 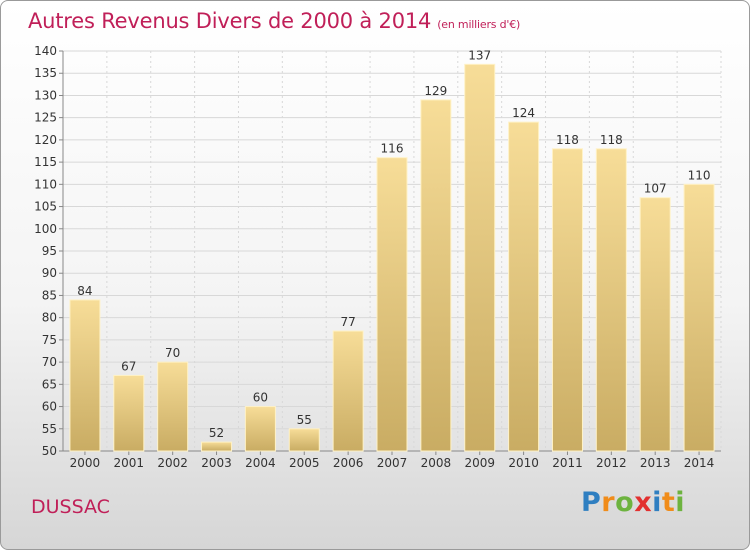 What do you see at coordinates (591, 502) in the screenshot?
I see `logo-letter: P` at bounding box center [591, 502].